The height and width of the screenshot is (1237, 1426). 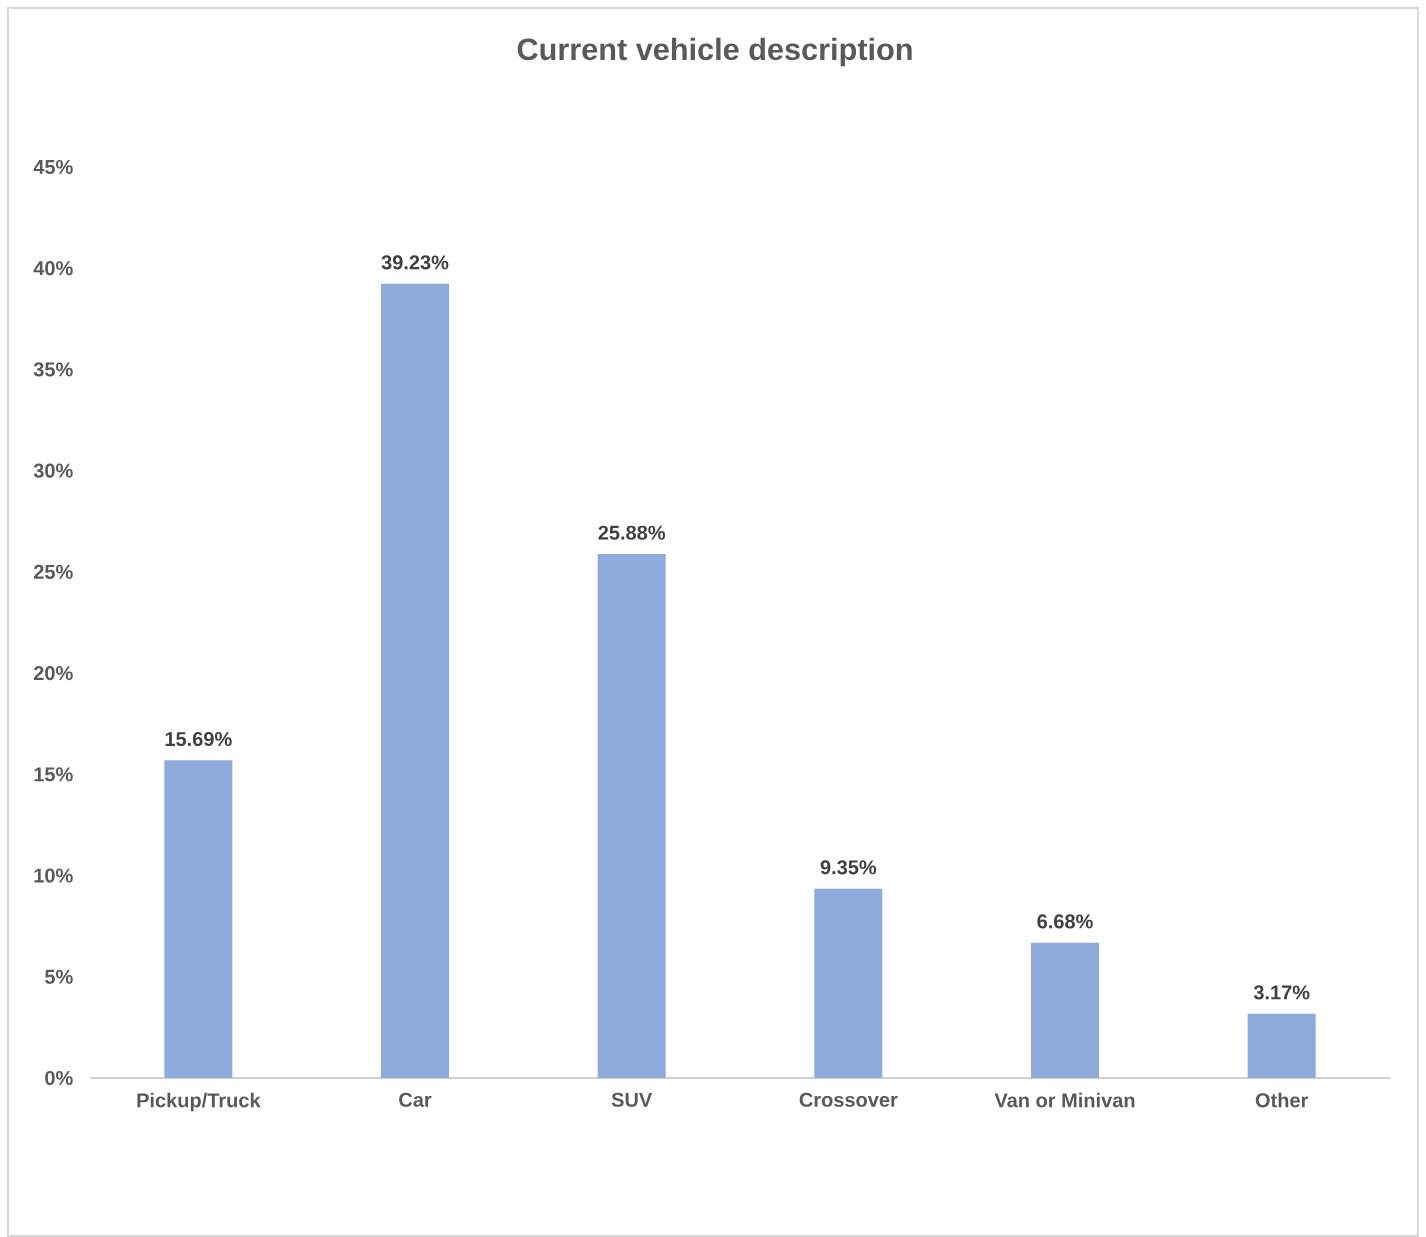 I want to click on y-tick-label: 15%, so click(x=53, y=774).